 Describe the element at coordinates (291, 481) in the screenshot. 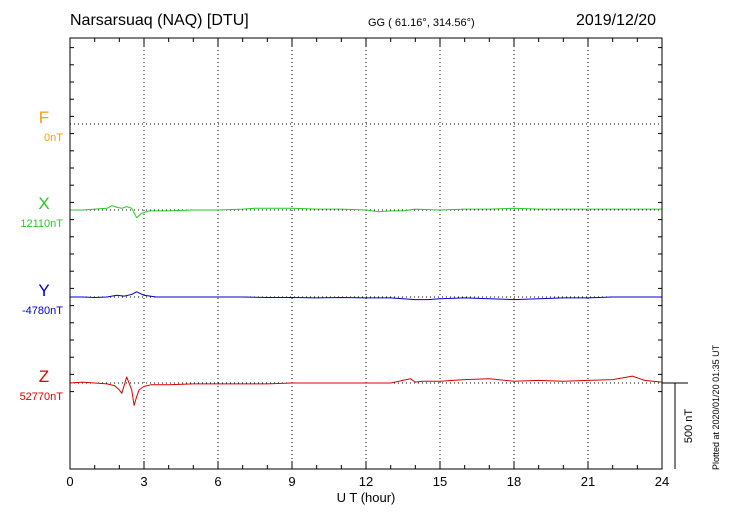

I see `x-tick-label-9: 9` at that location.